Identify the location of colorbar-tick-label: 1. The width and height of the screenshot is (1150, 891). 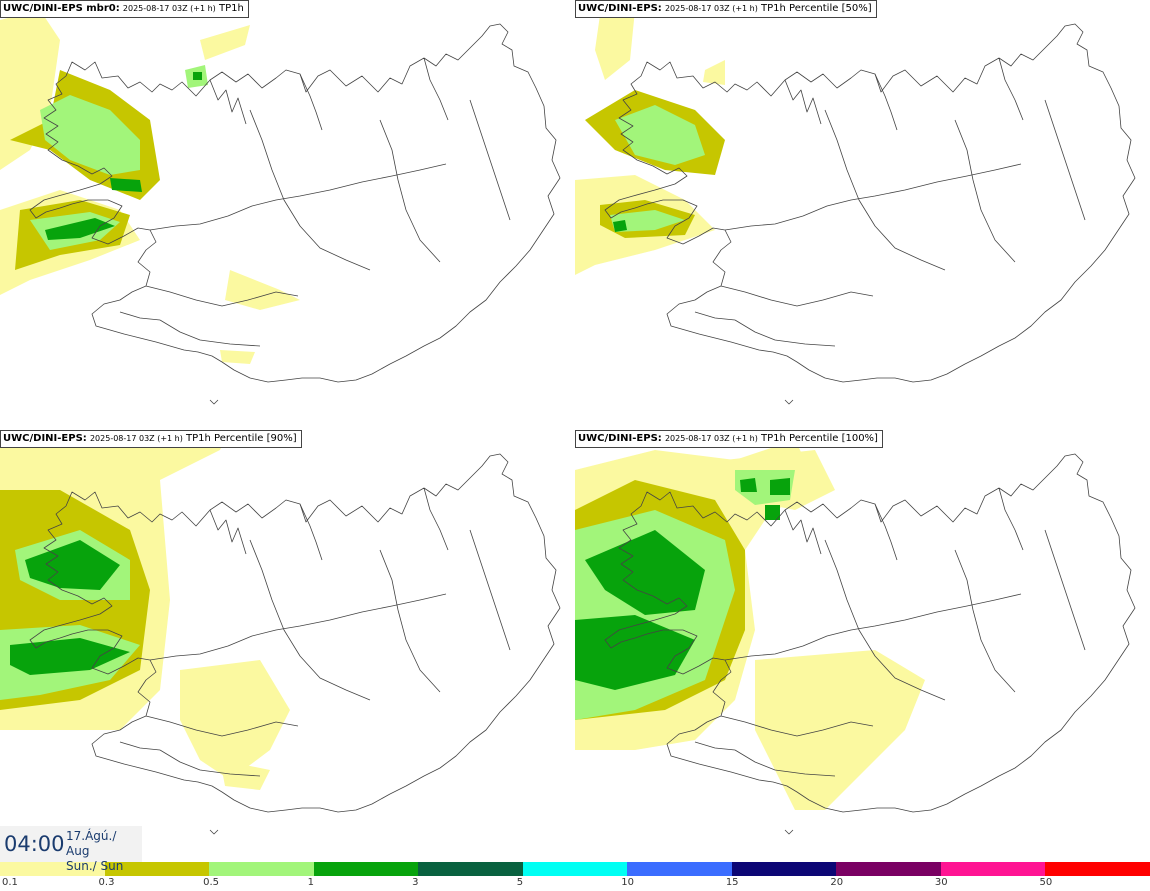
(310, 882).